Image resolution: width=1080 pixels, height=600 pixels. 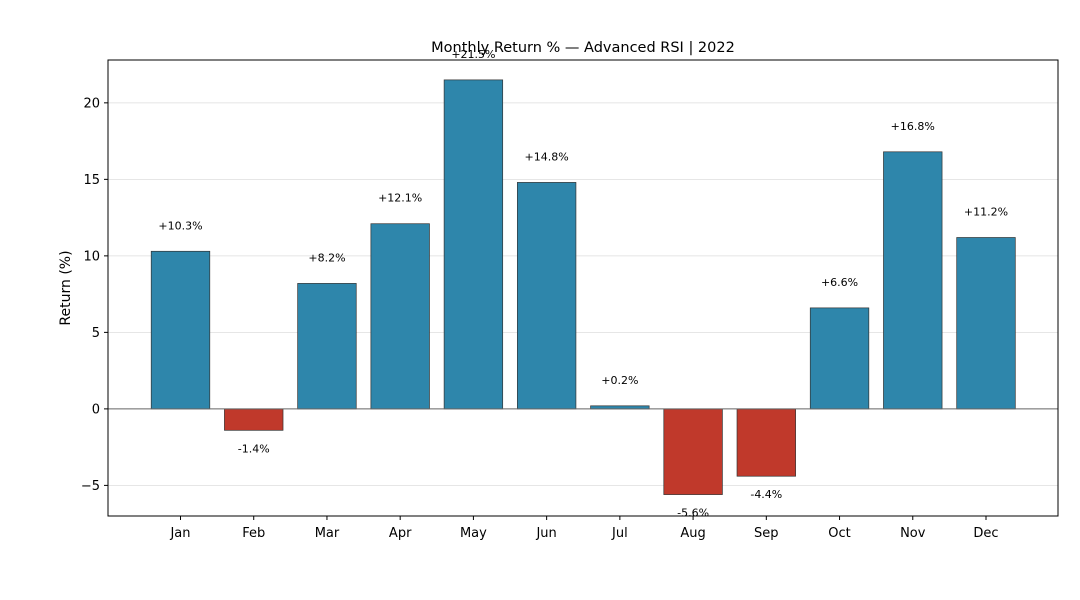 I want to click on data-label: -4.4%, so click(x=766, y=494).